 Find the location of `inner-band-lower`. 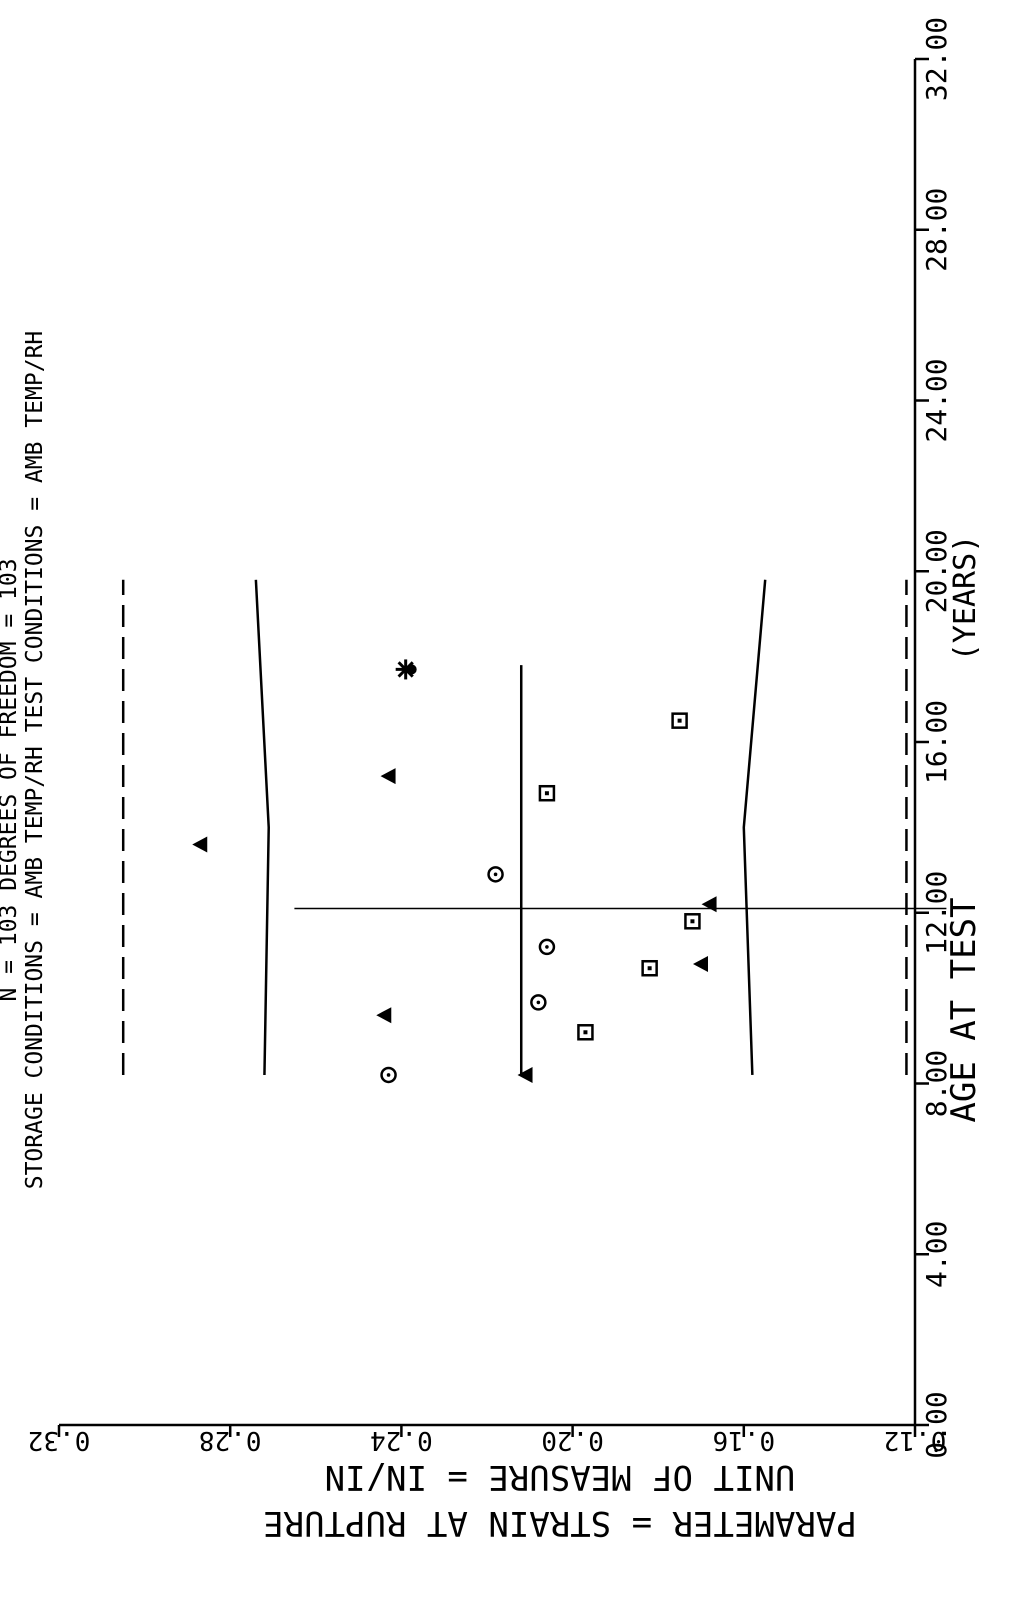

inner-band-lower is located at coordinates (754, 827).